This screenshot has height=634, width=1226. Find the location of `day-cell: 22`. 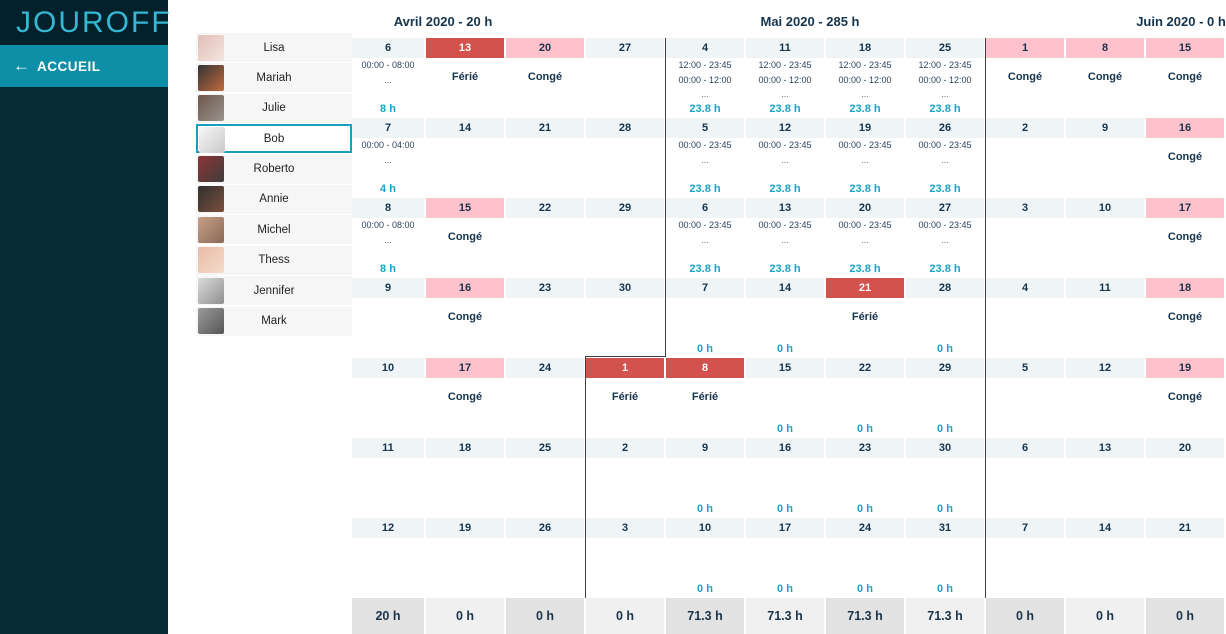

day-cell: 22 is located at coordinates (545, 238).